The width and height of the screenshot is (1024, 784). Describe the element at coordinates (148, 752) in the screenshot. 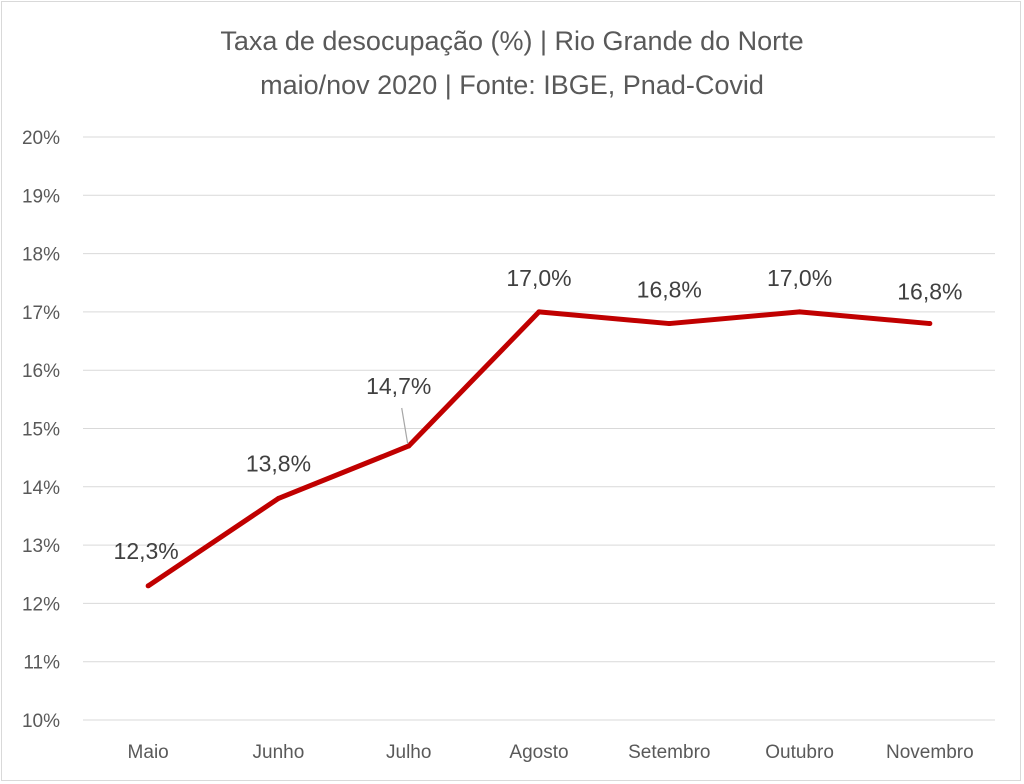

I see `x-tick-label: Maio` at that location.